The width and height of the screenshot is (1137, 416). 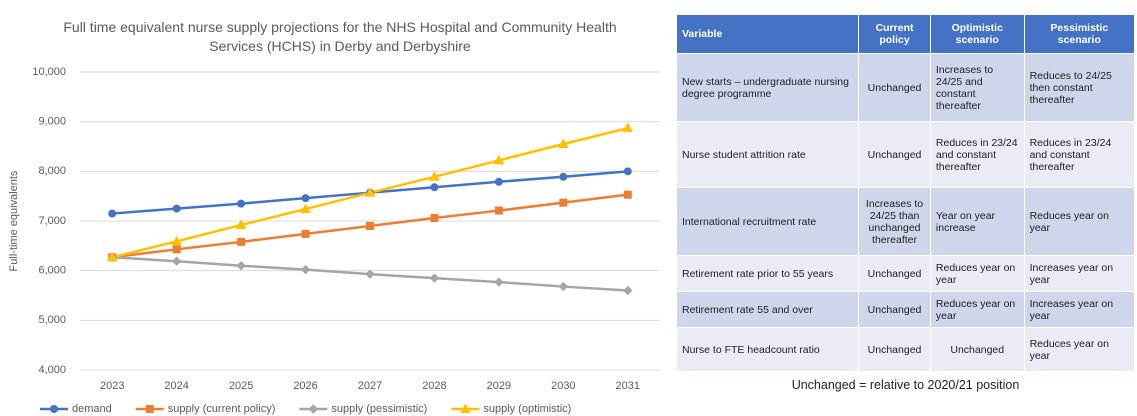 I want to click on x-tick-label: 2031, so click(x=628, y=386).